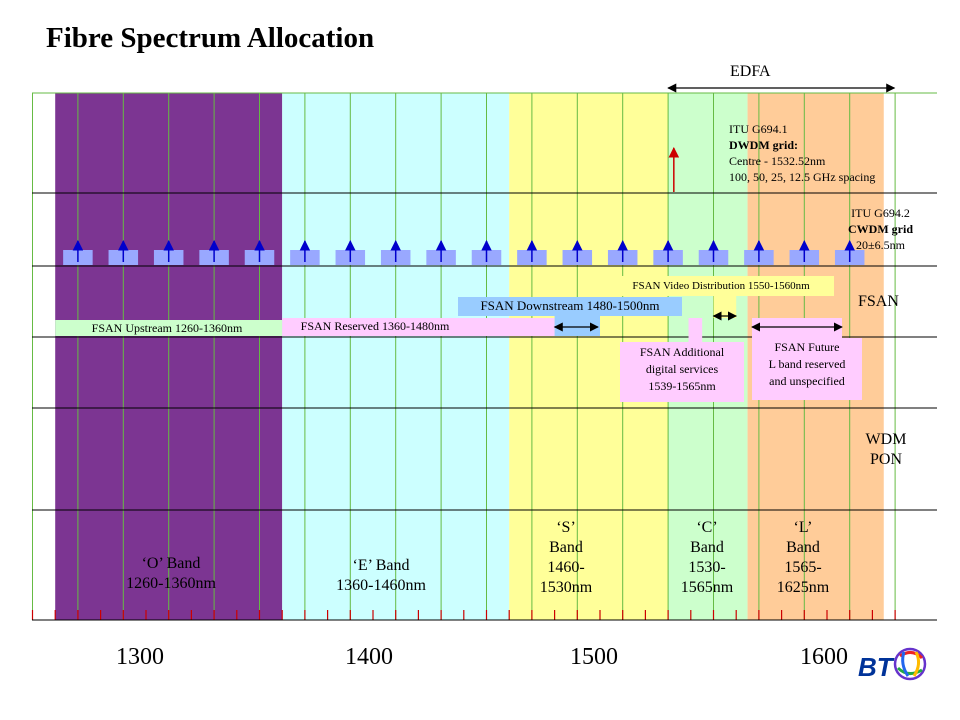  I want to click on band-l-line: ‘L’, so click(803, 527).